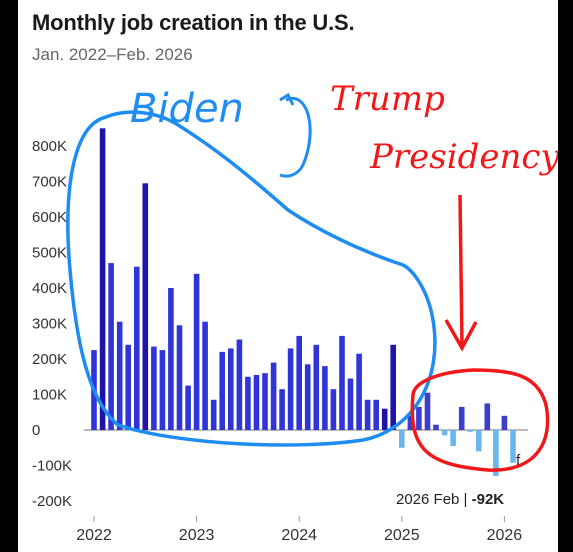  What do you see at coordinates (505, 535) in the screenshot?
I see `x-tick-label: 2026` at bounding box center [505, 535].